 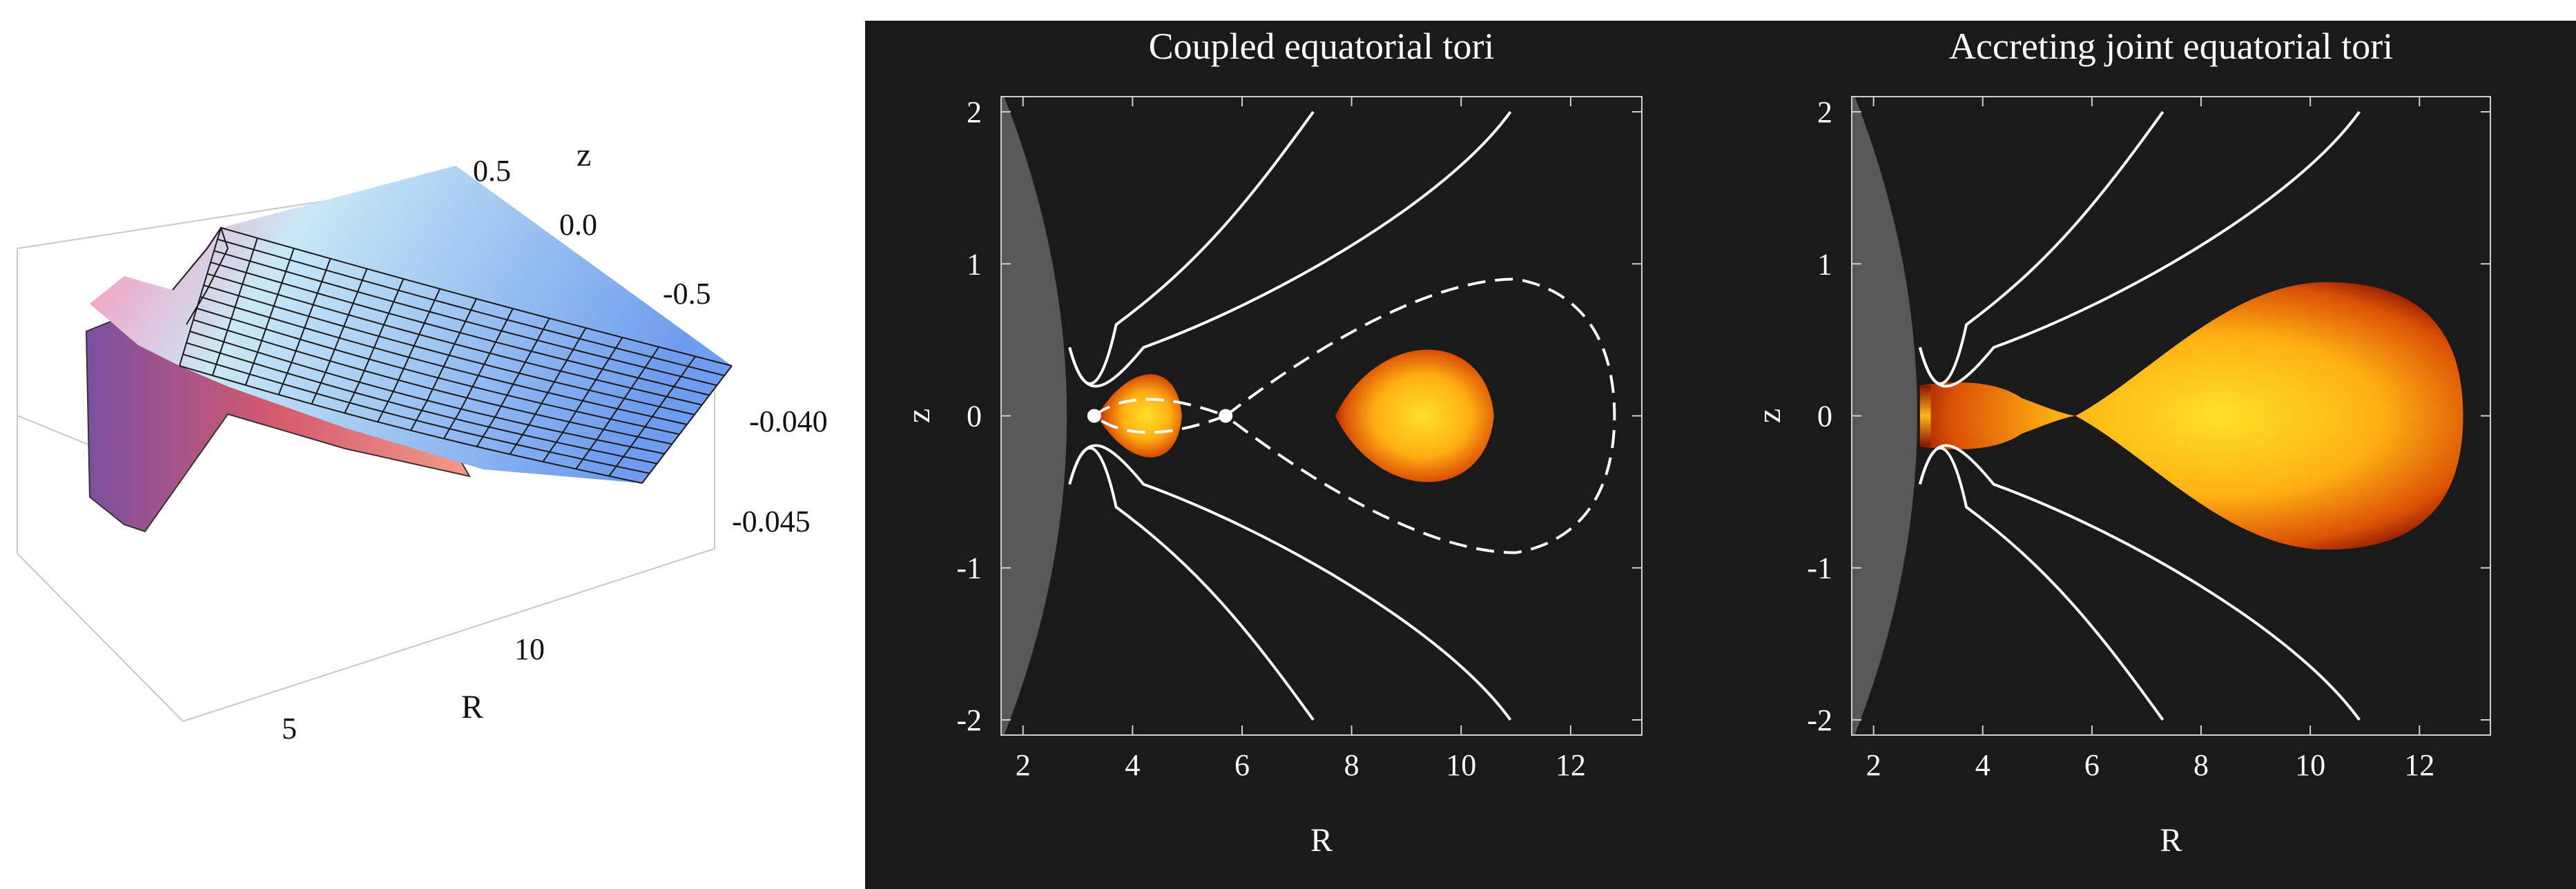 I want to click on mesh-ridge, so click(x=200, y=275).